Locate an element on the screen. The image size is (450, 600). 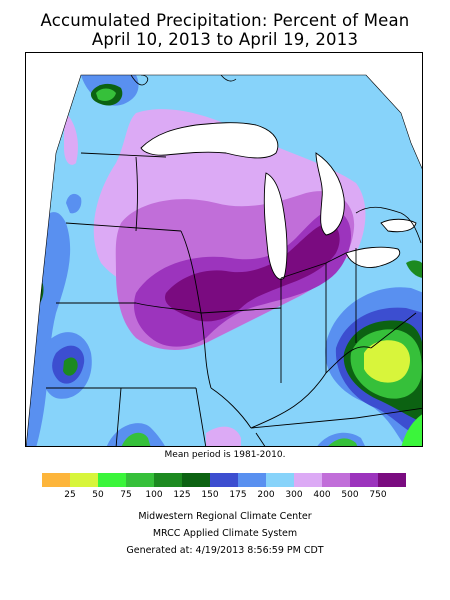
legend-tick-label: 125 is located at coordinates (182, 495).